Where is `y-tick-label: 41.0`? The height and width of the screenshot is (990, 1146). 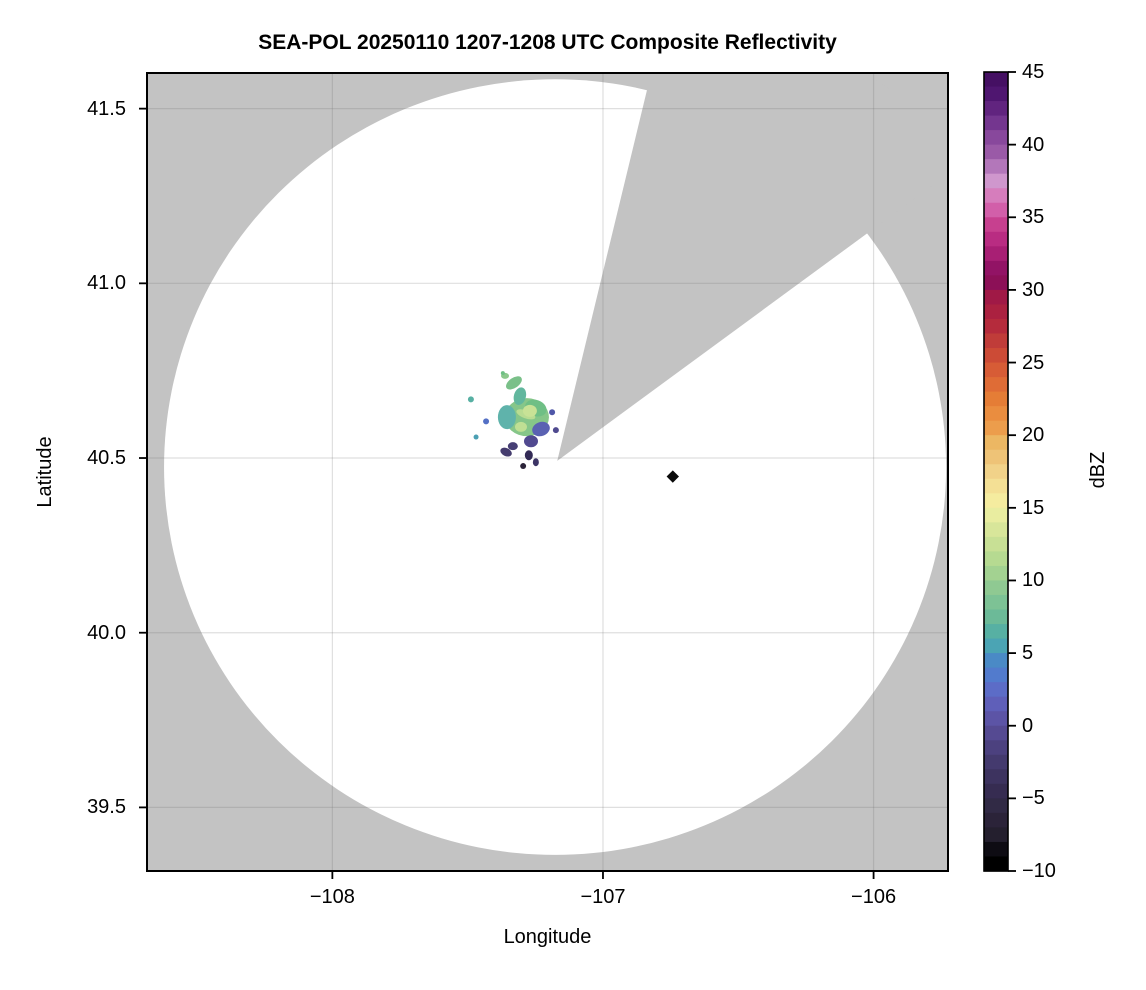
y-tick-label: 41.0 is located at coordinates (106, 283).